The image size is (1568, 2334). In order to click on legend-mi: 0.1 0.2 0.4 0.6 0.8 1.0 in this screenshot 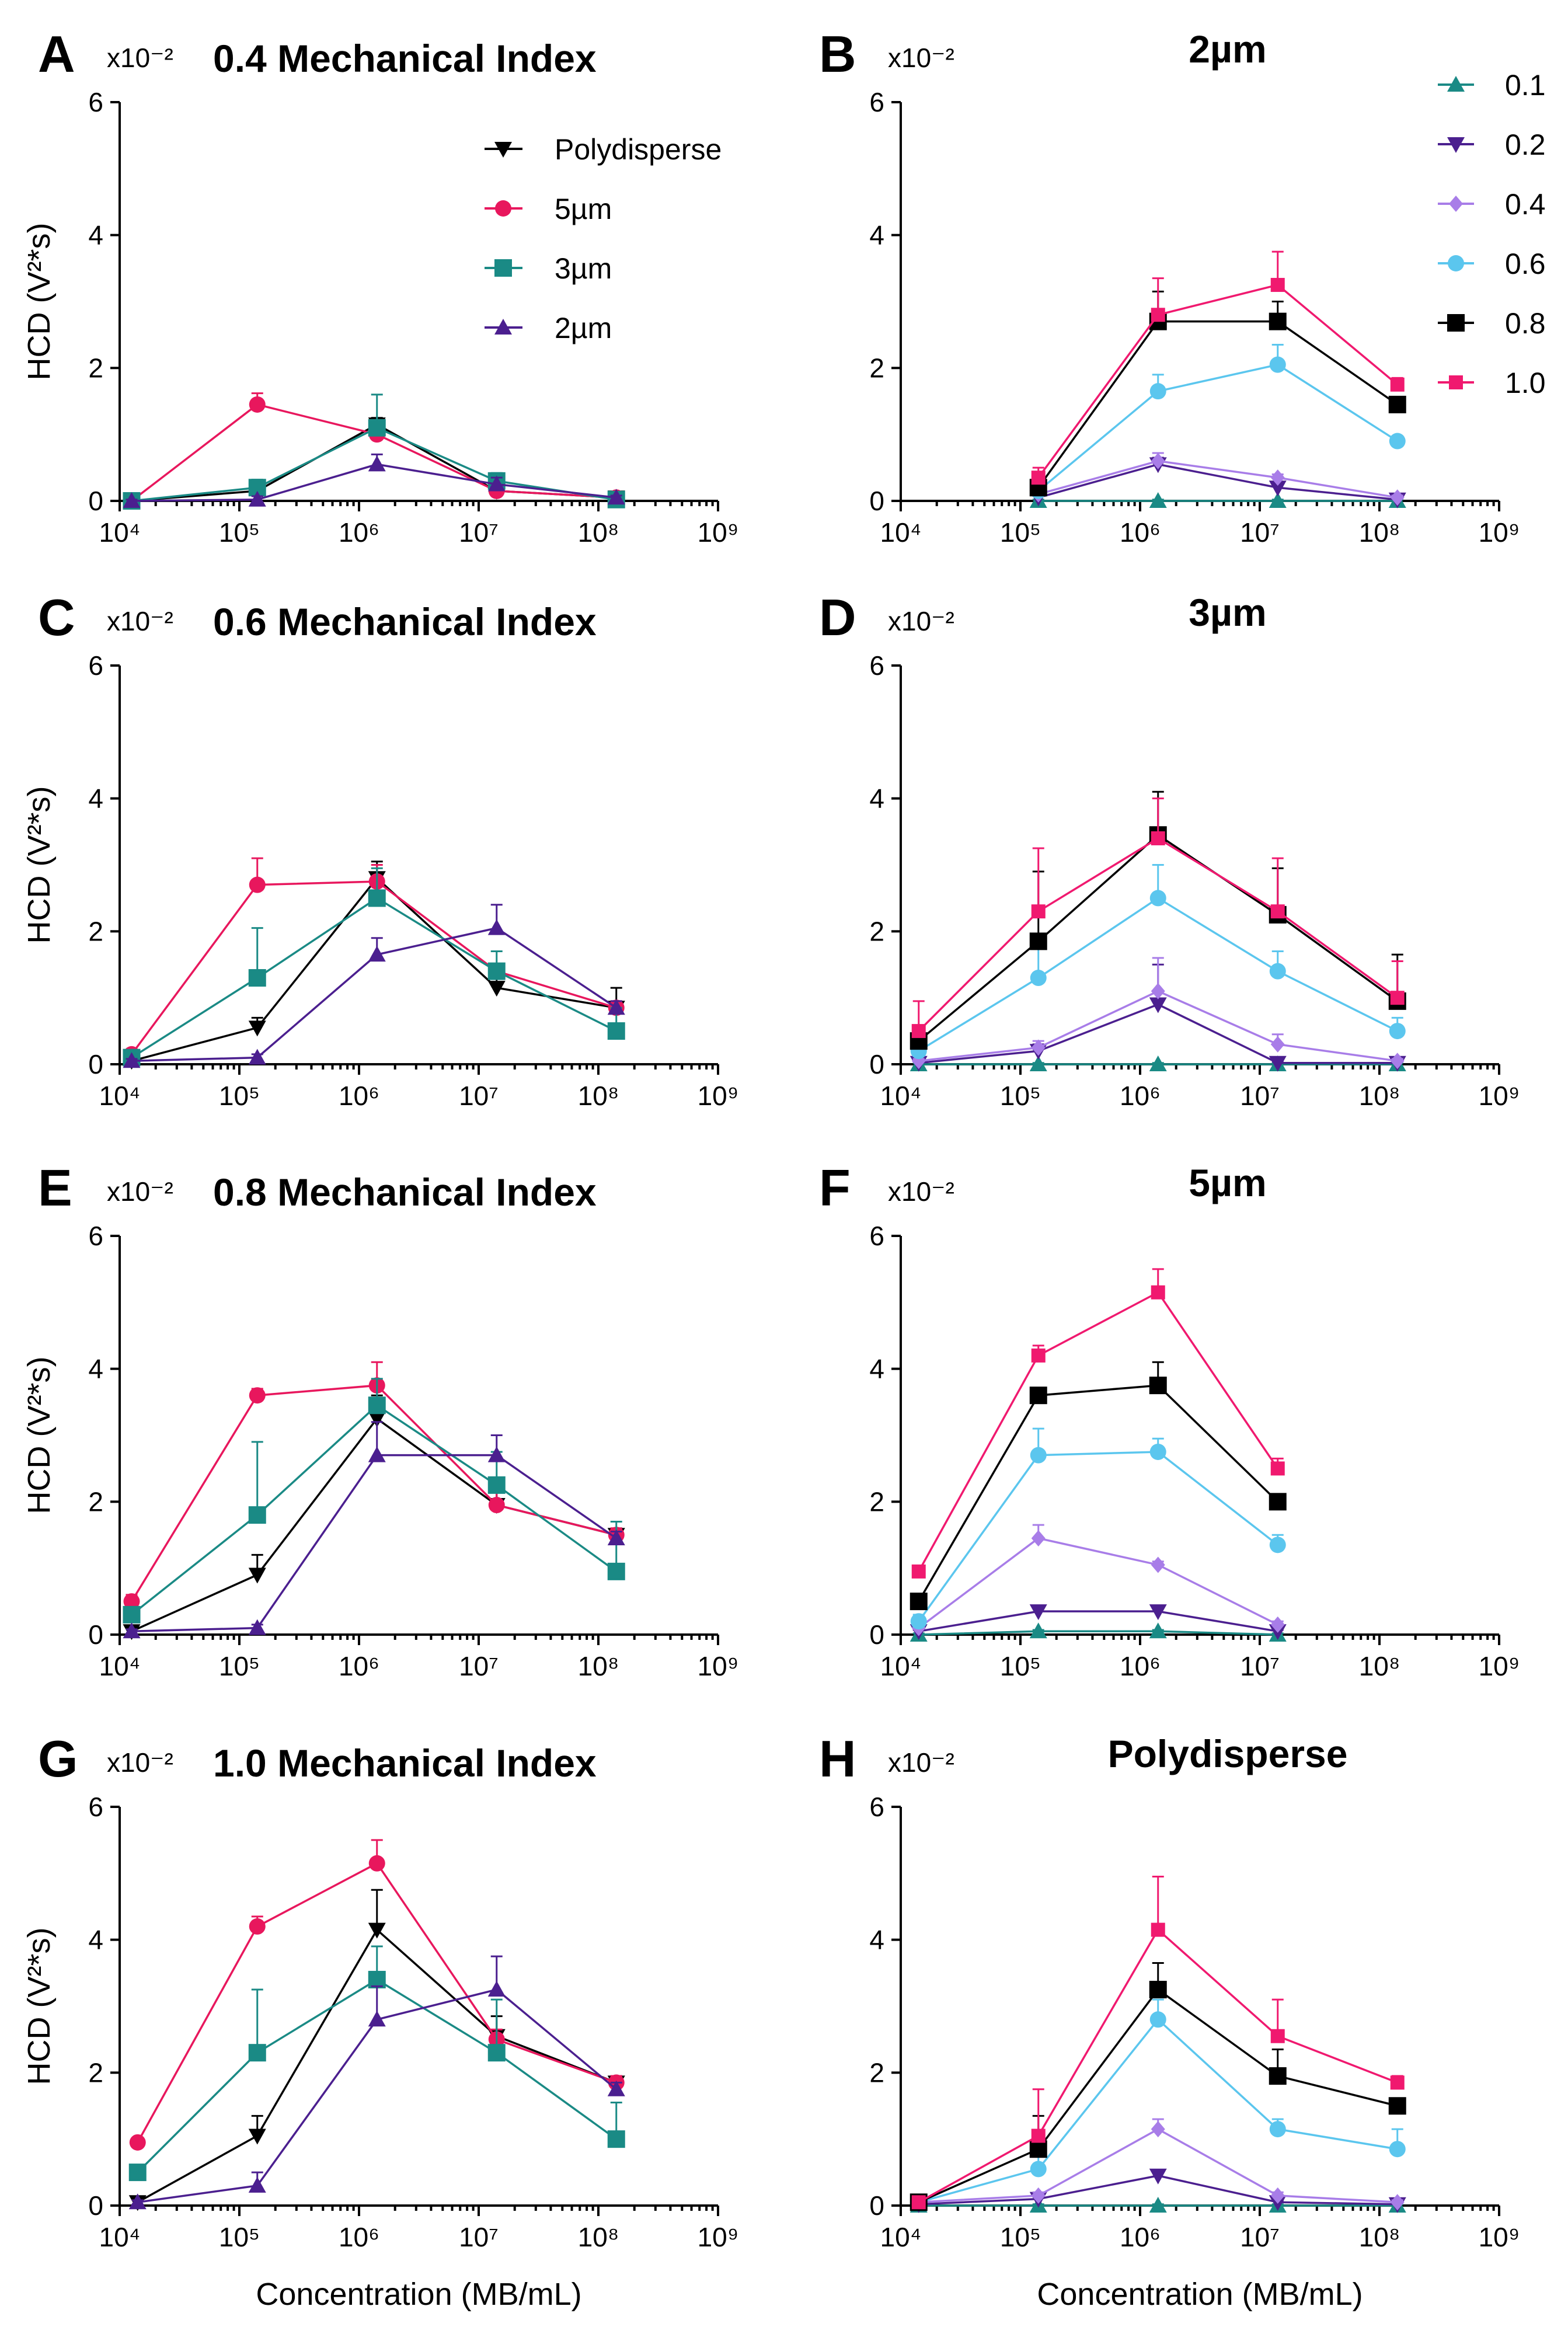, I will do `click(1492, 234)`.